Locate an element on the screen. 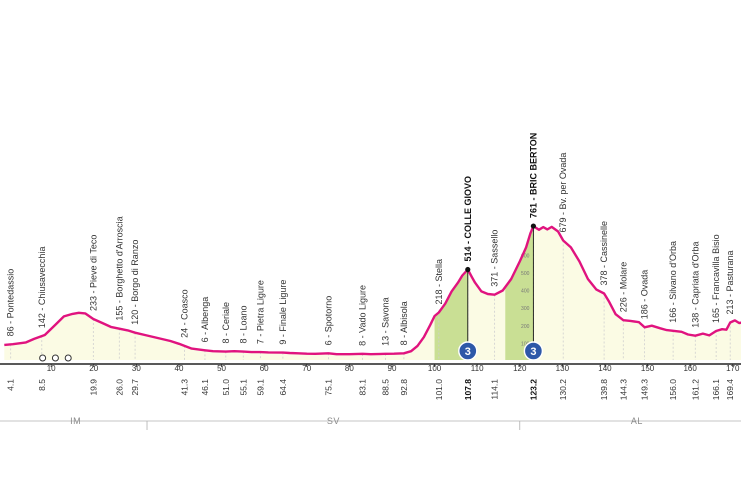 Image resolution: width=741 pixels, height=486 pixels. location-km-label: 169.4 is located at coordinates (730, 390).